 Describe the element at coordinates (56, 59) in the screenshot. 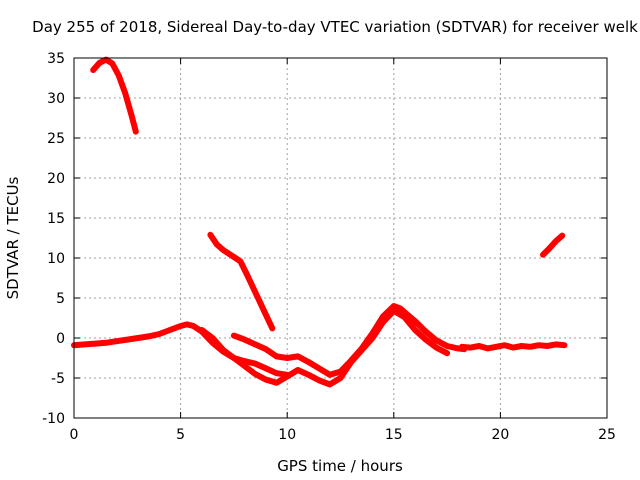

I see `y-tick-label: 35` at that location.